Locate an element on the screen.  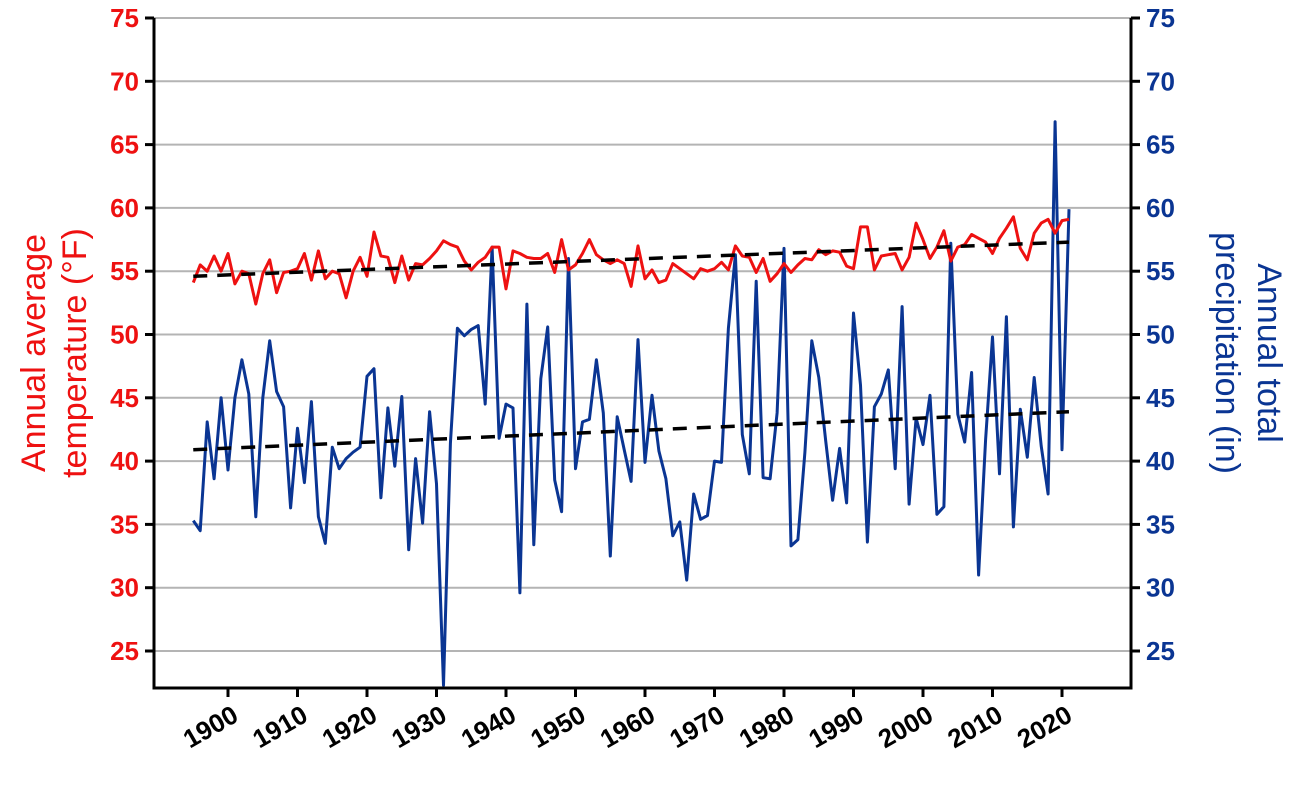
x-tick-label: 1900 is located at coordinates (210, 726).